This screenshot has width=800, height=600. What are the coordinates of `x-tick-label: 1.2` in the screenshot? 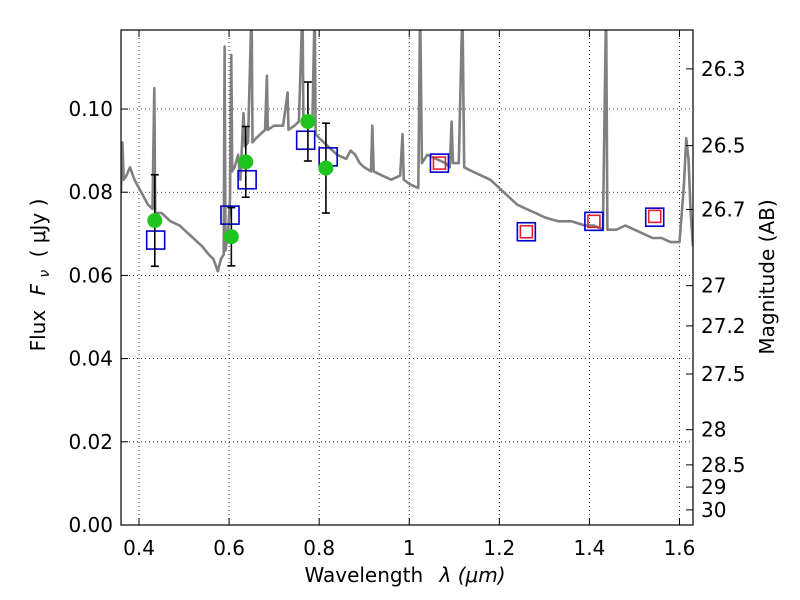 It's located at (499, 548).